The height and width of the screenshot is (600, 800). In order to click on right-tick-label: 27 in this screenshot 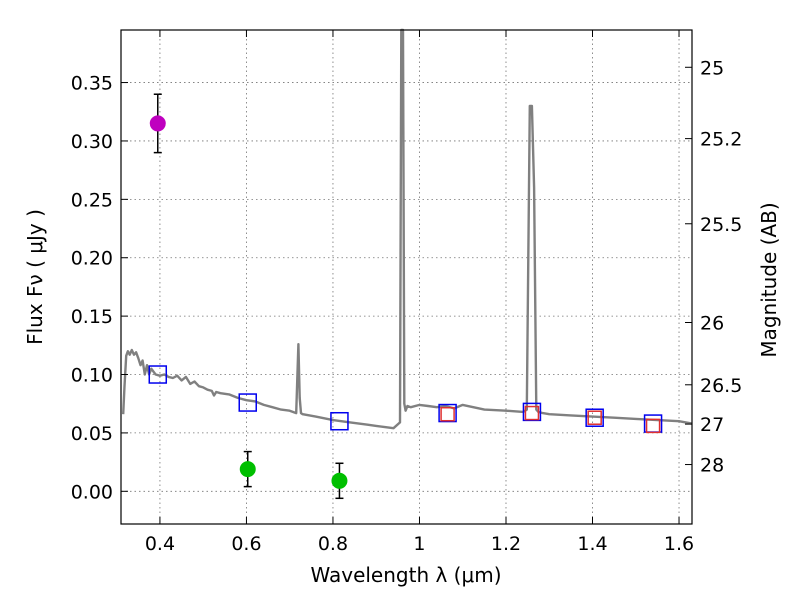, I will do `click(712, 425)`.